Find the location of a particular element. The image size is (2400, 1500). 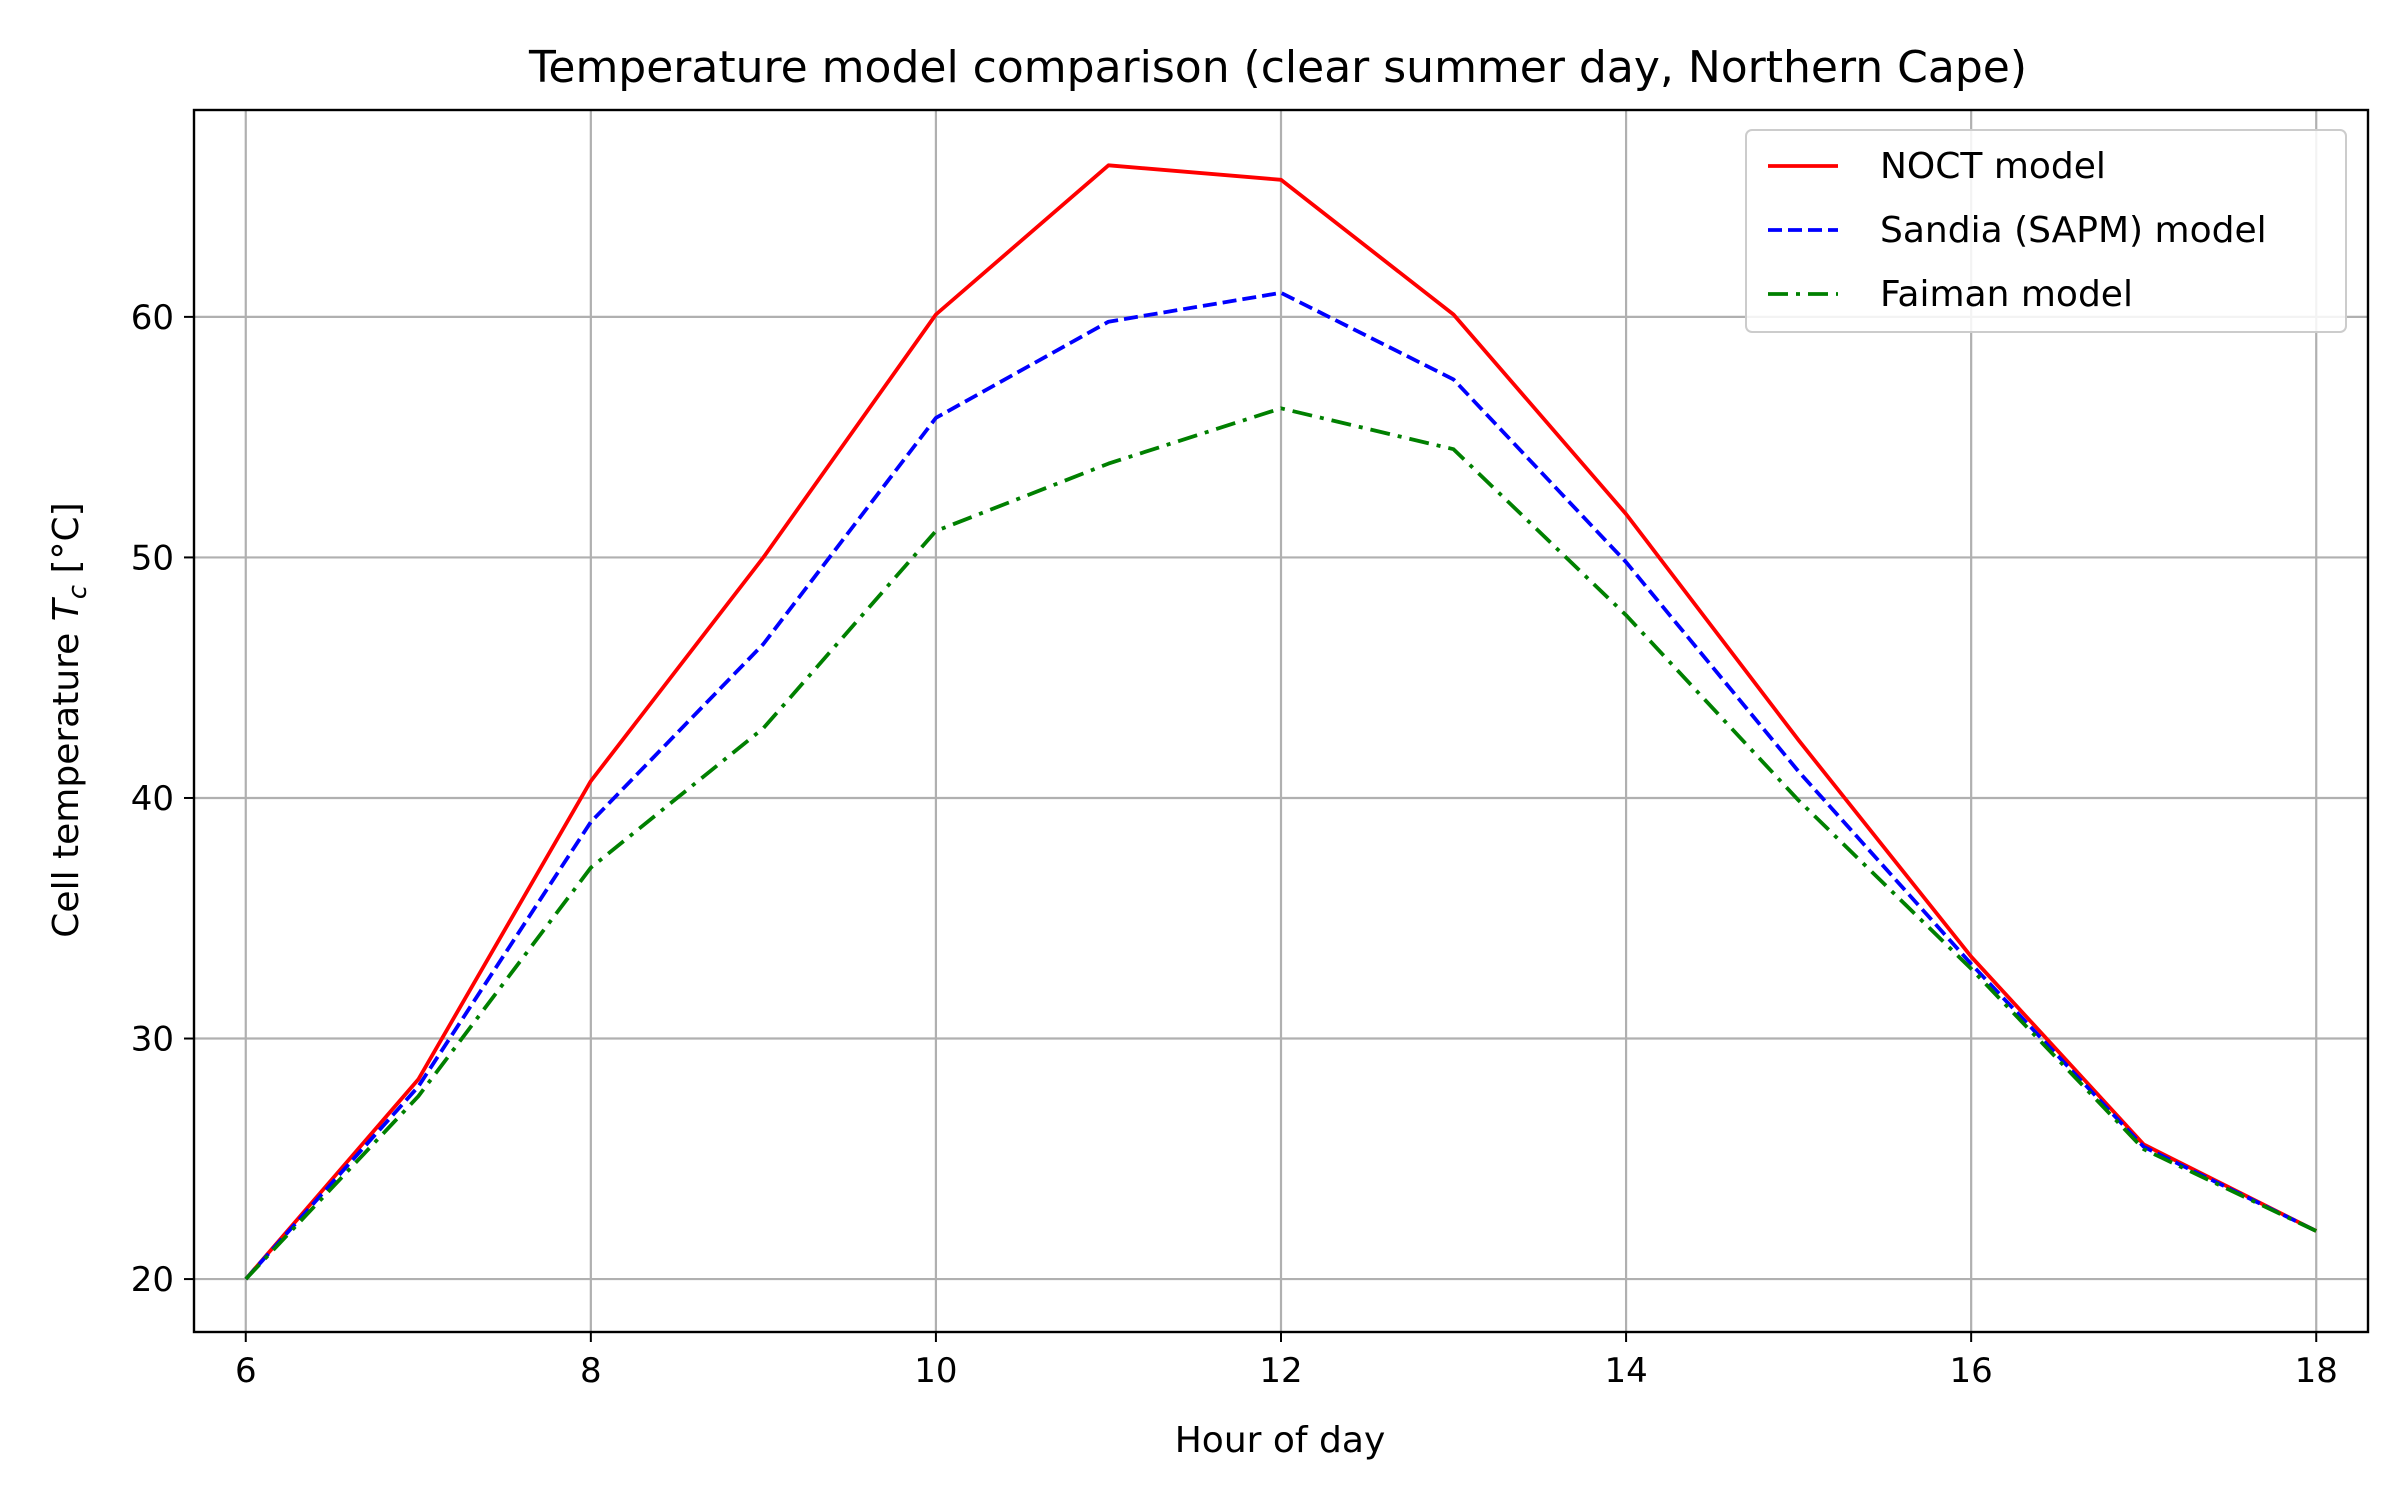

x-tick-label: 12 is located at coordinates (1280, 1371).